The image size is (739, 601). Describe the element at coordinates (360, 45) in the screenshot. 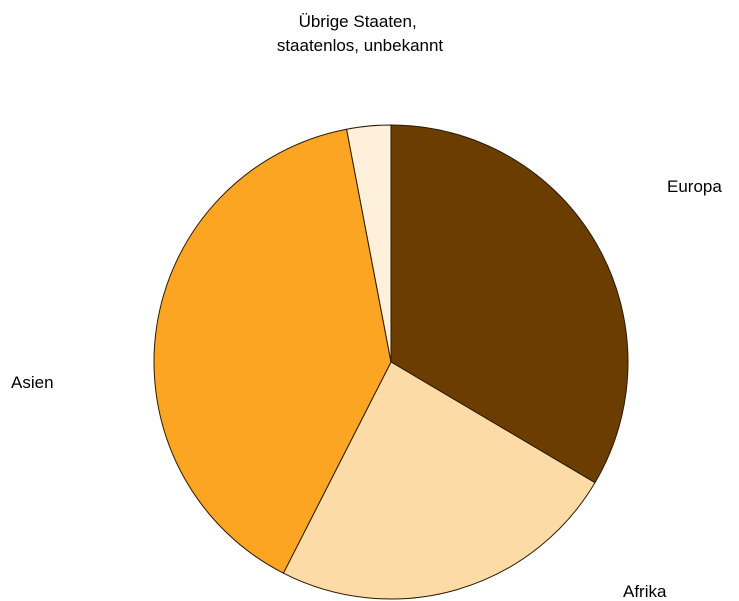

I see `label-uebrige-staaten-line-2: staatenlos, unbekannt` at that location.